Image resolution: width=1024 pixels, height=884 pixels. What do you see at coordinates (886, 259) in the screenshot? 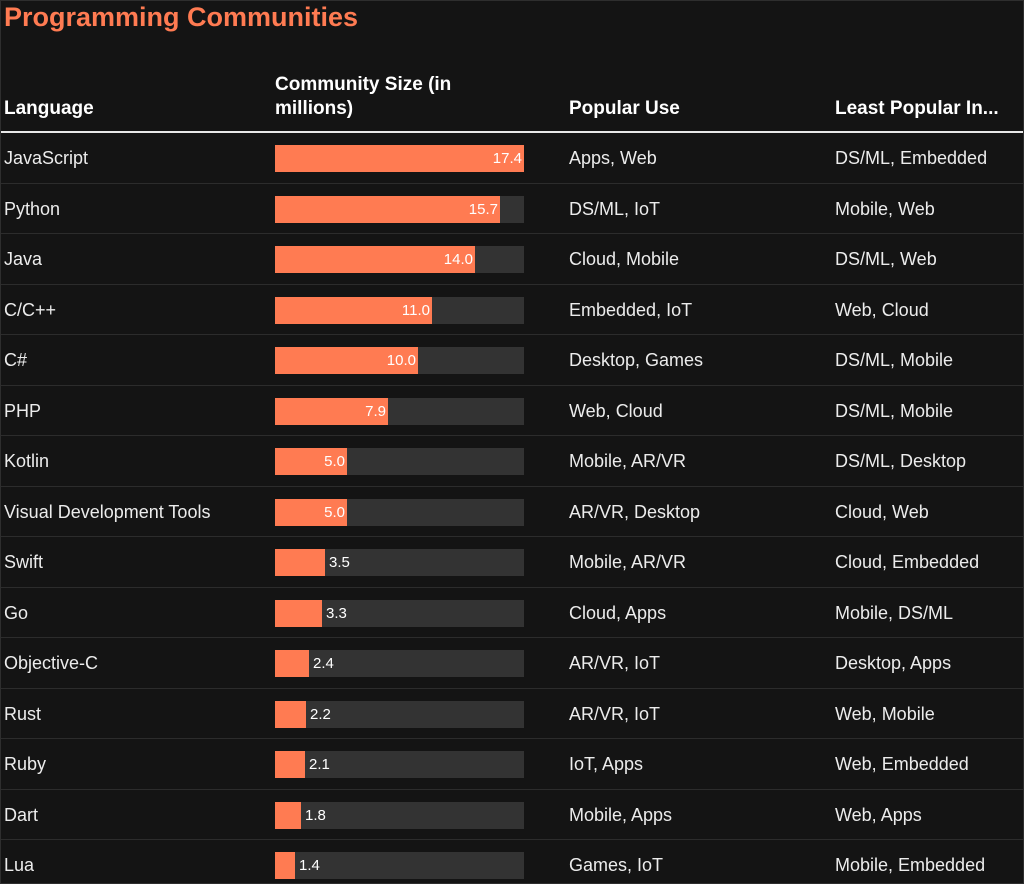
I see `least-popular-cell: DS/ML, Web` at bounding box center [886, 259].